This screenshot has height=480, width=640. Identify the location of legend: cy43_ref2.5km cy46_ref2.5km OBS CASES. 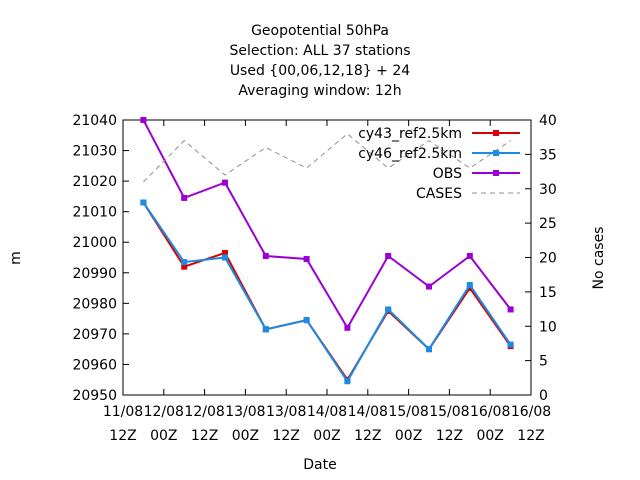
(439, 164).